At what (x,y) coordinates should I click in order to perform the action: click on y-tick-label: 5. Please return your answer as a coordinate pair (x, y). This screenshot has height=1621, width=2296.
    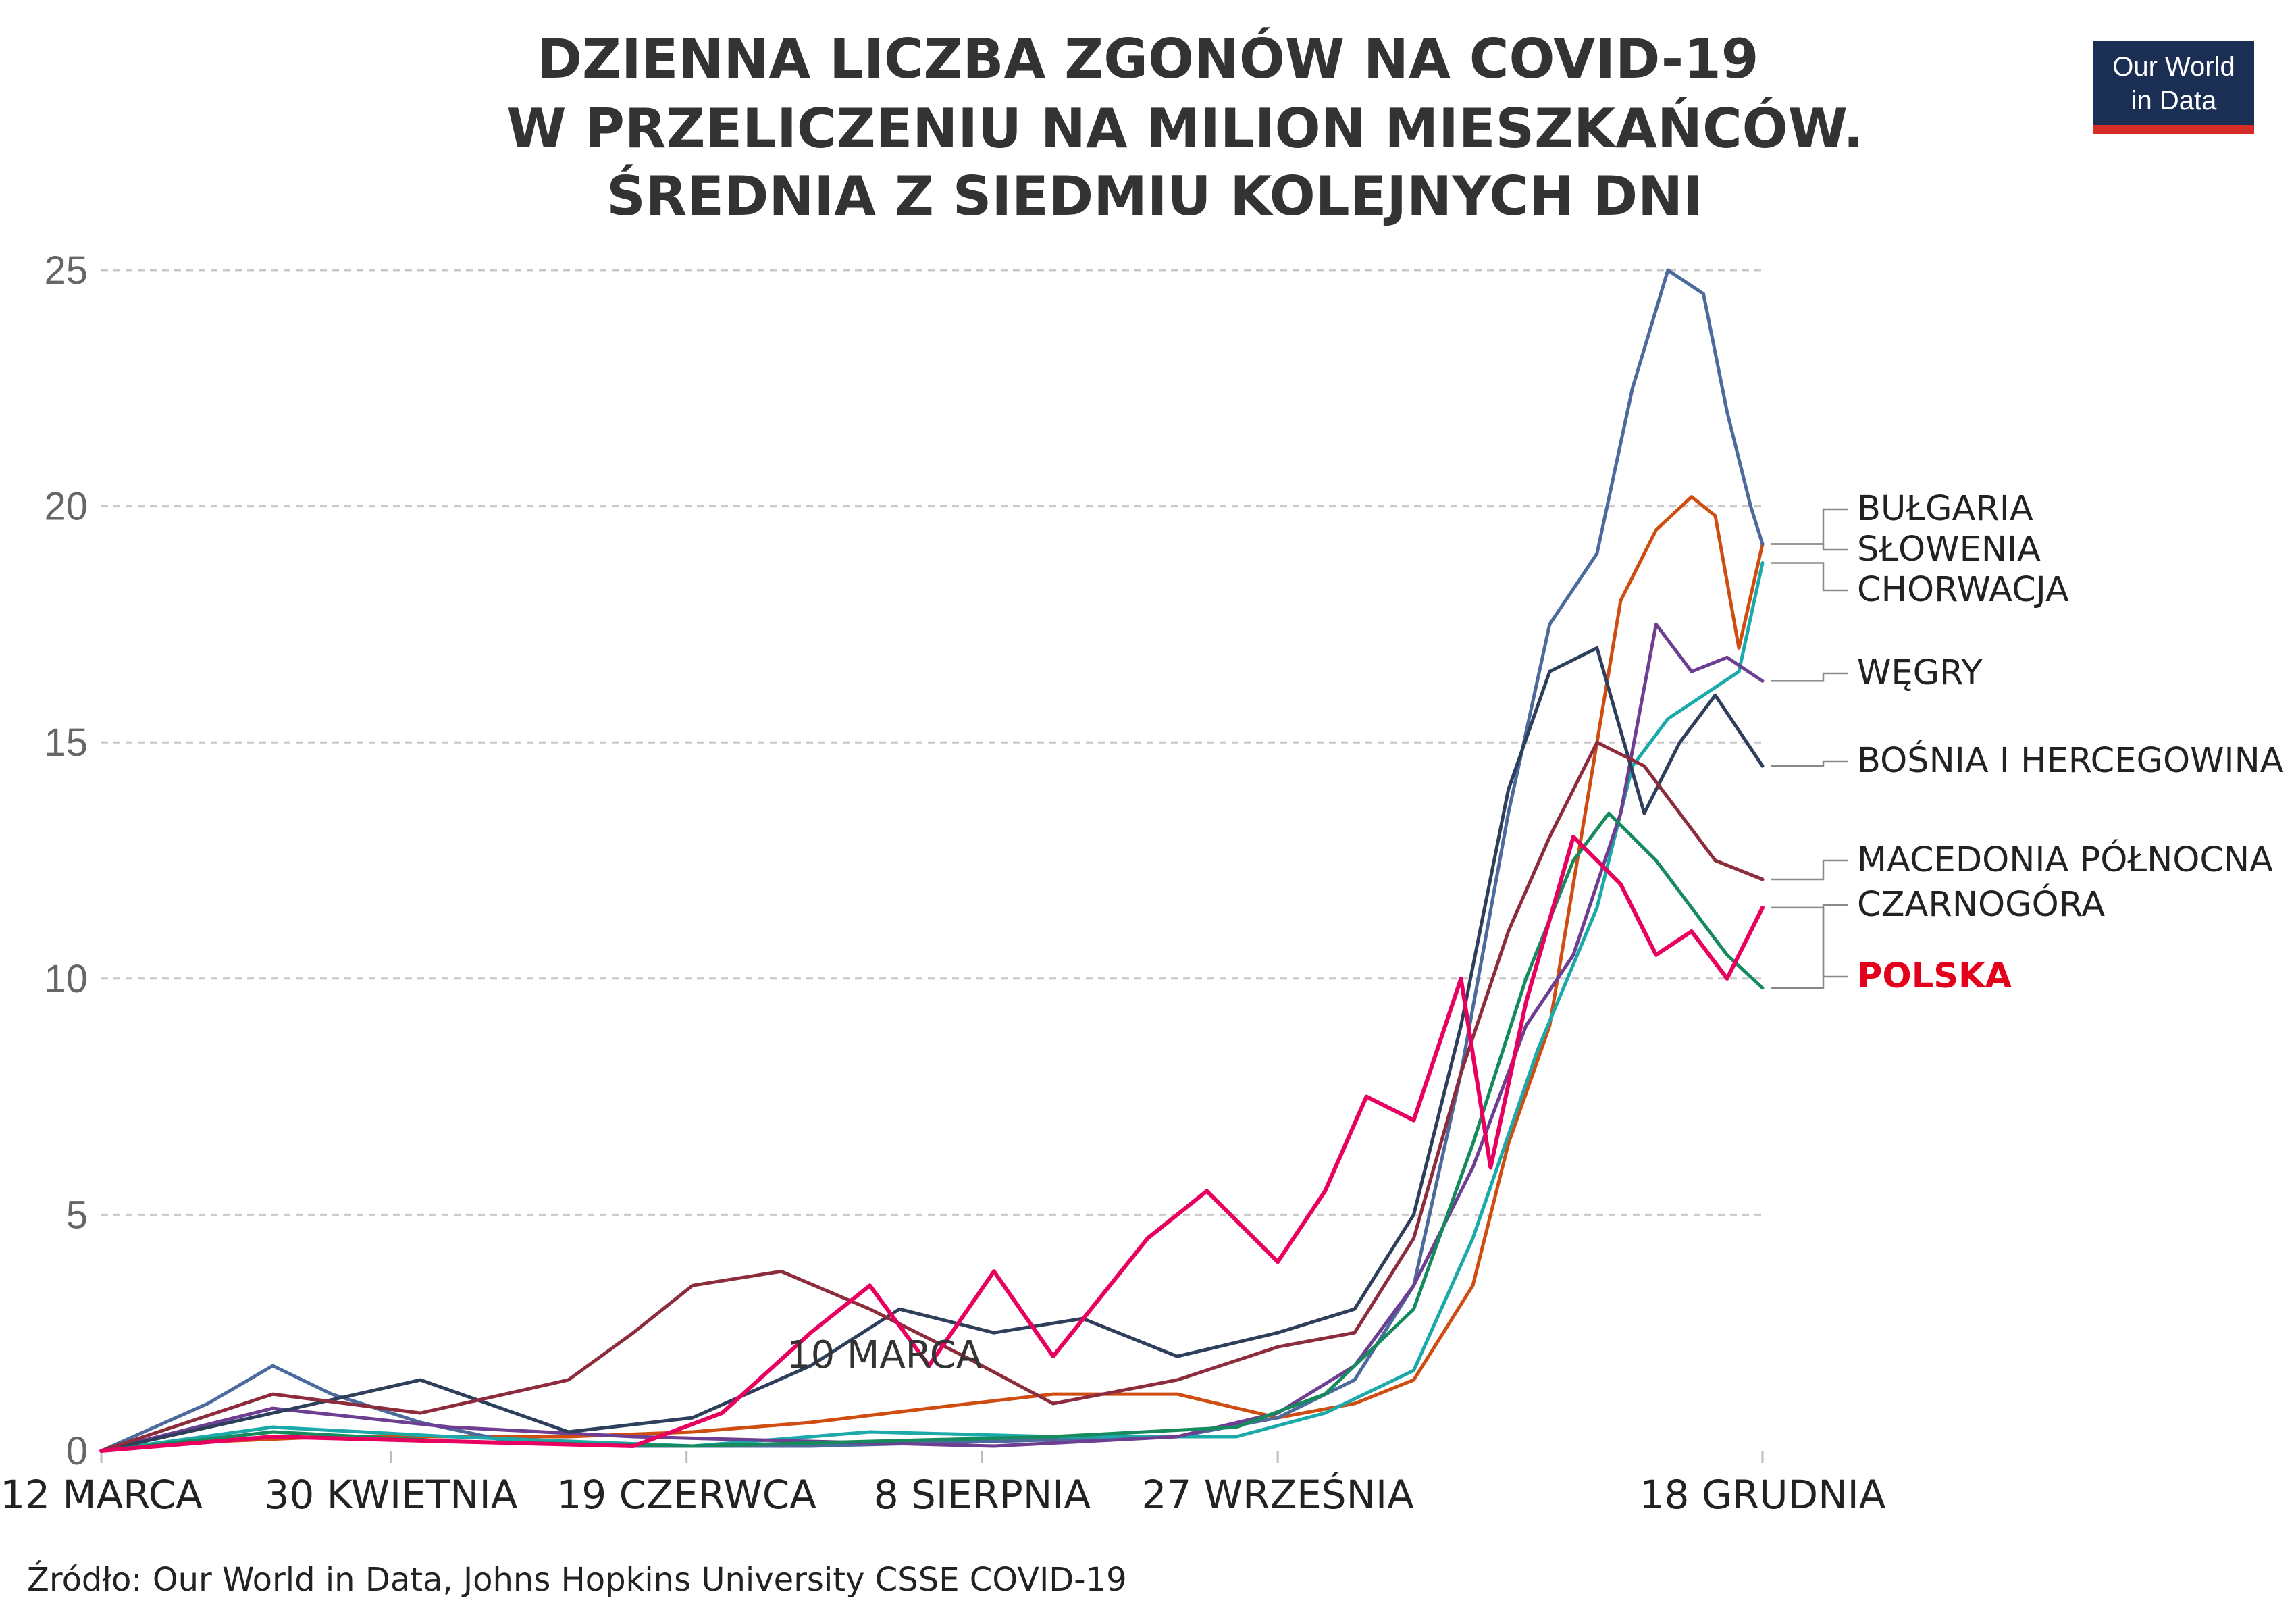
    Looking at the image, I should click on (77, 1215).